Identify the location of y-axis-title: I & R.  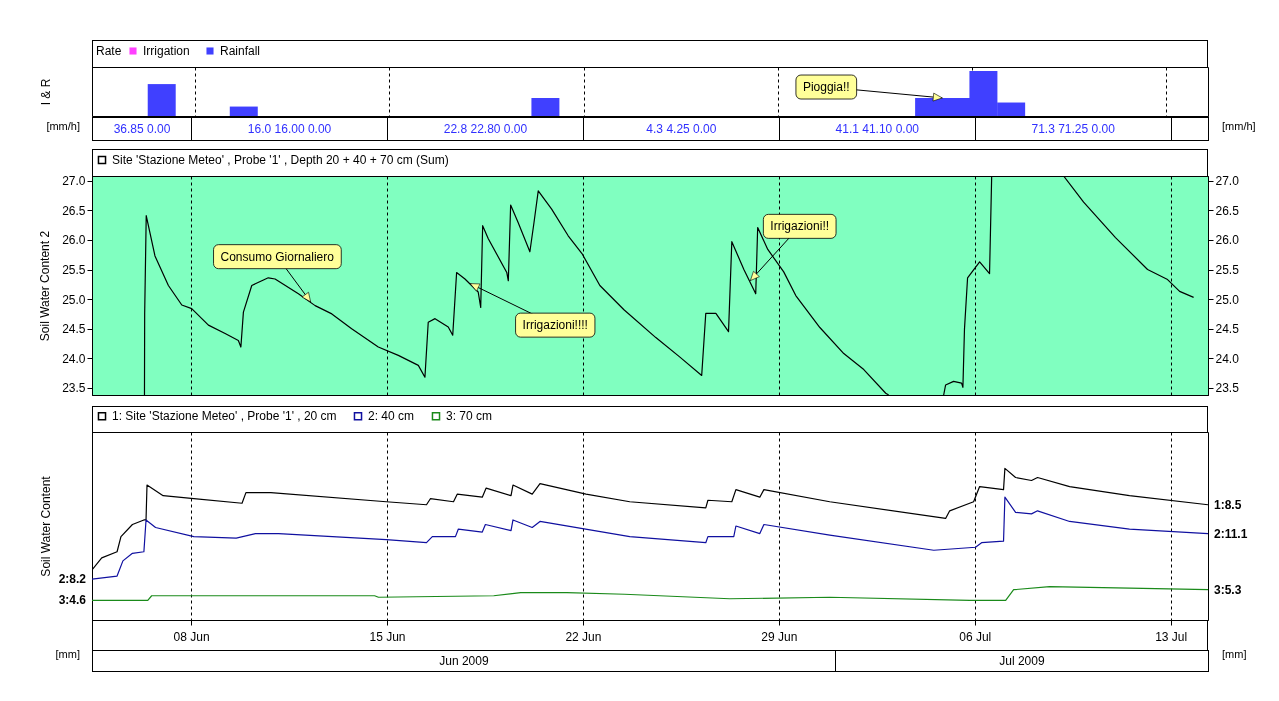
(45, 92).